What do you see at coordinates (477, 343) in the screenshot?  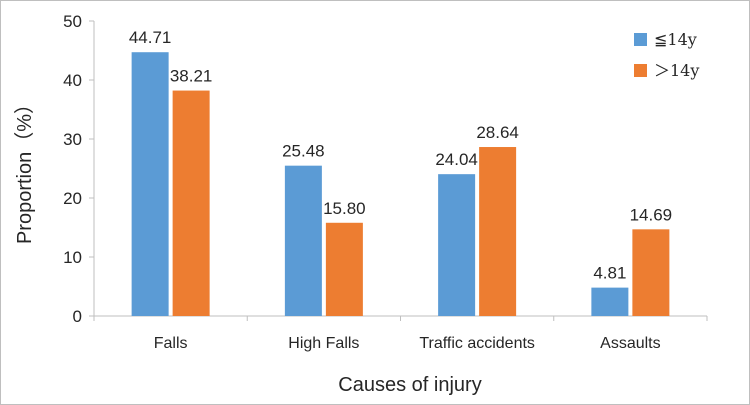 I see `category-label: Traffic accidents` at bounding box center [477, 343].